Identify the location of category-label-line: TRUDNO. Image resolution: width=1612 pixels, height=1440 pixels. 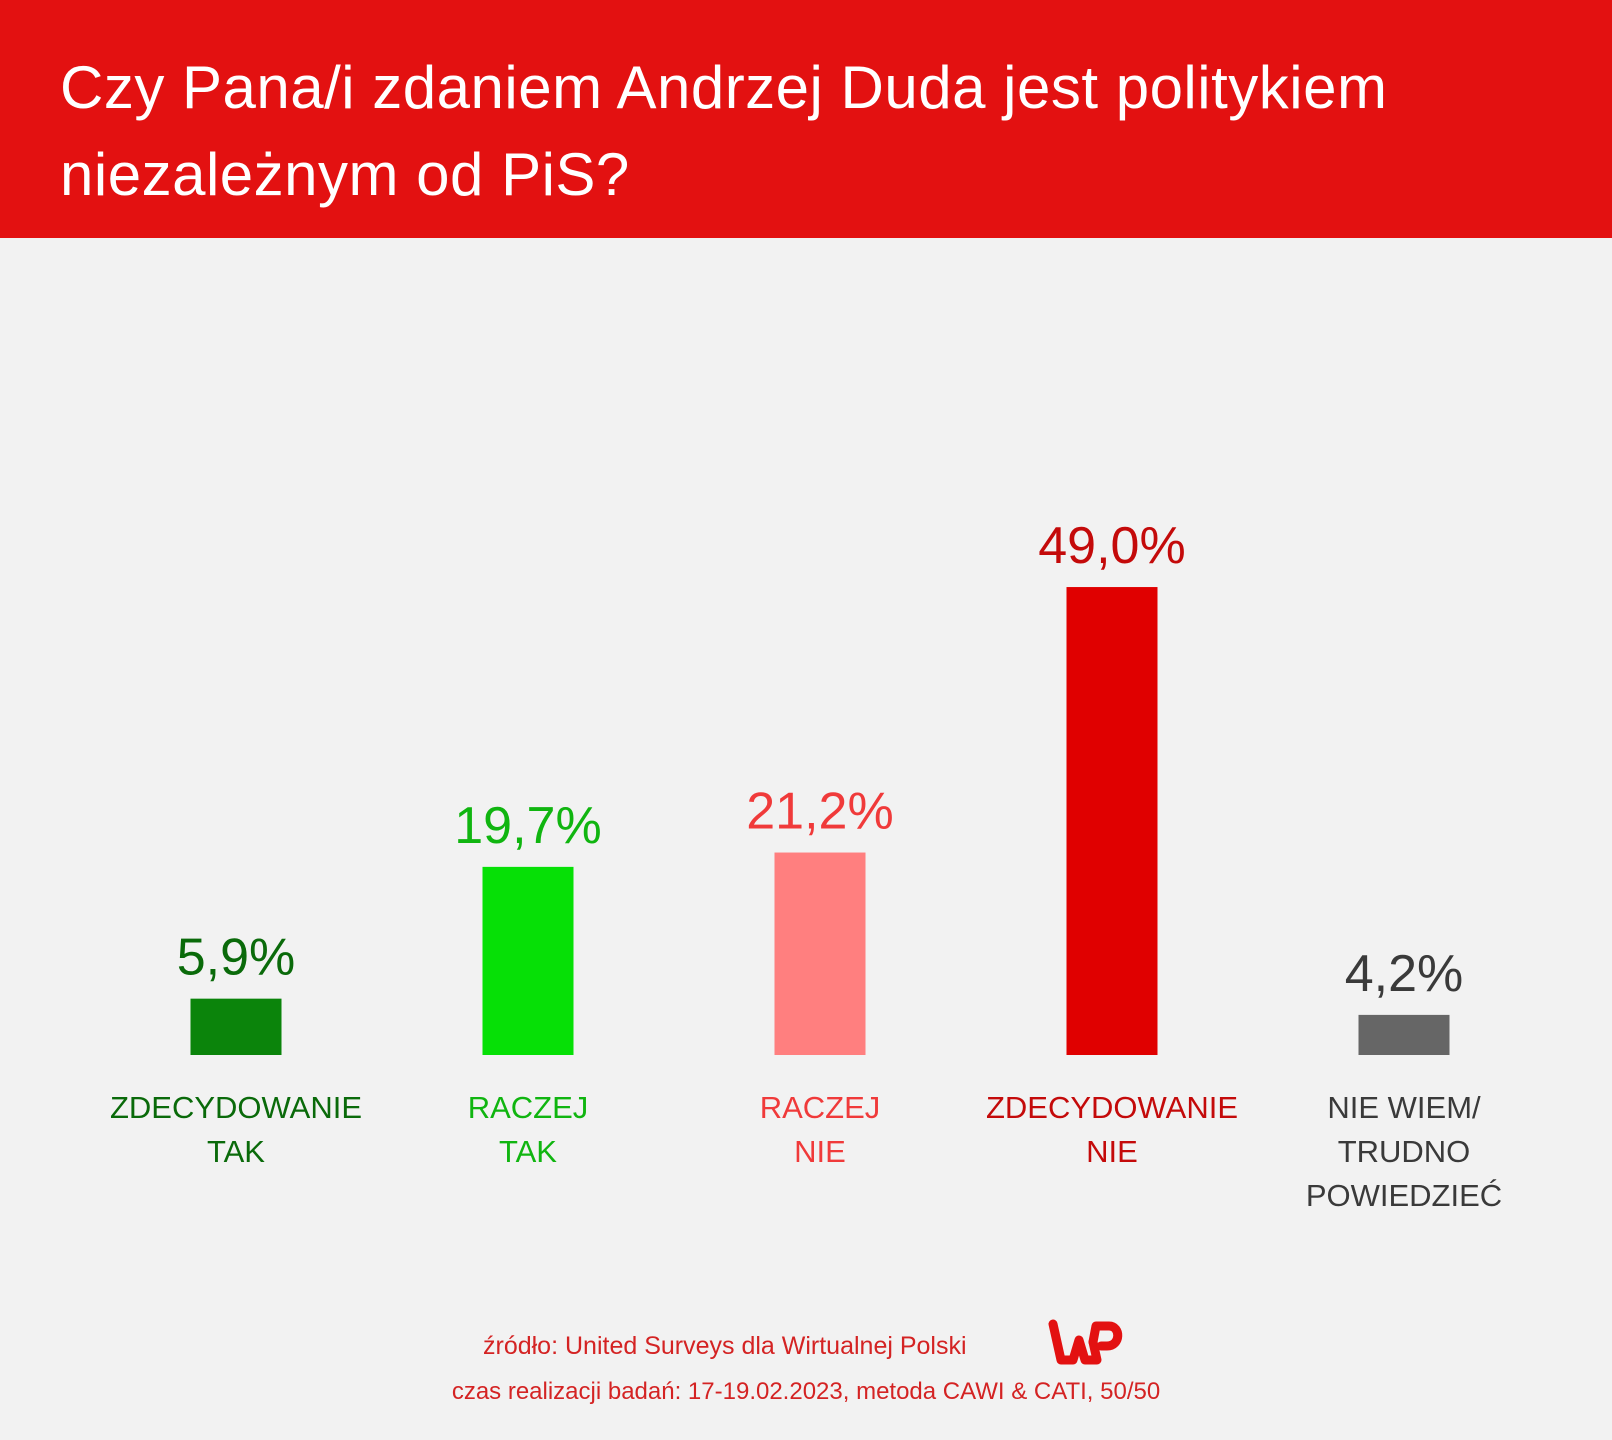
(1404, 1151).